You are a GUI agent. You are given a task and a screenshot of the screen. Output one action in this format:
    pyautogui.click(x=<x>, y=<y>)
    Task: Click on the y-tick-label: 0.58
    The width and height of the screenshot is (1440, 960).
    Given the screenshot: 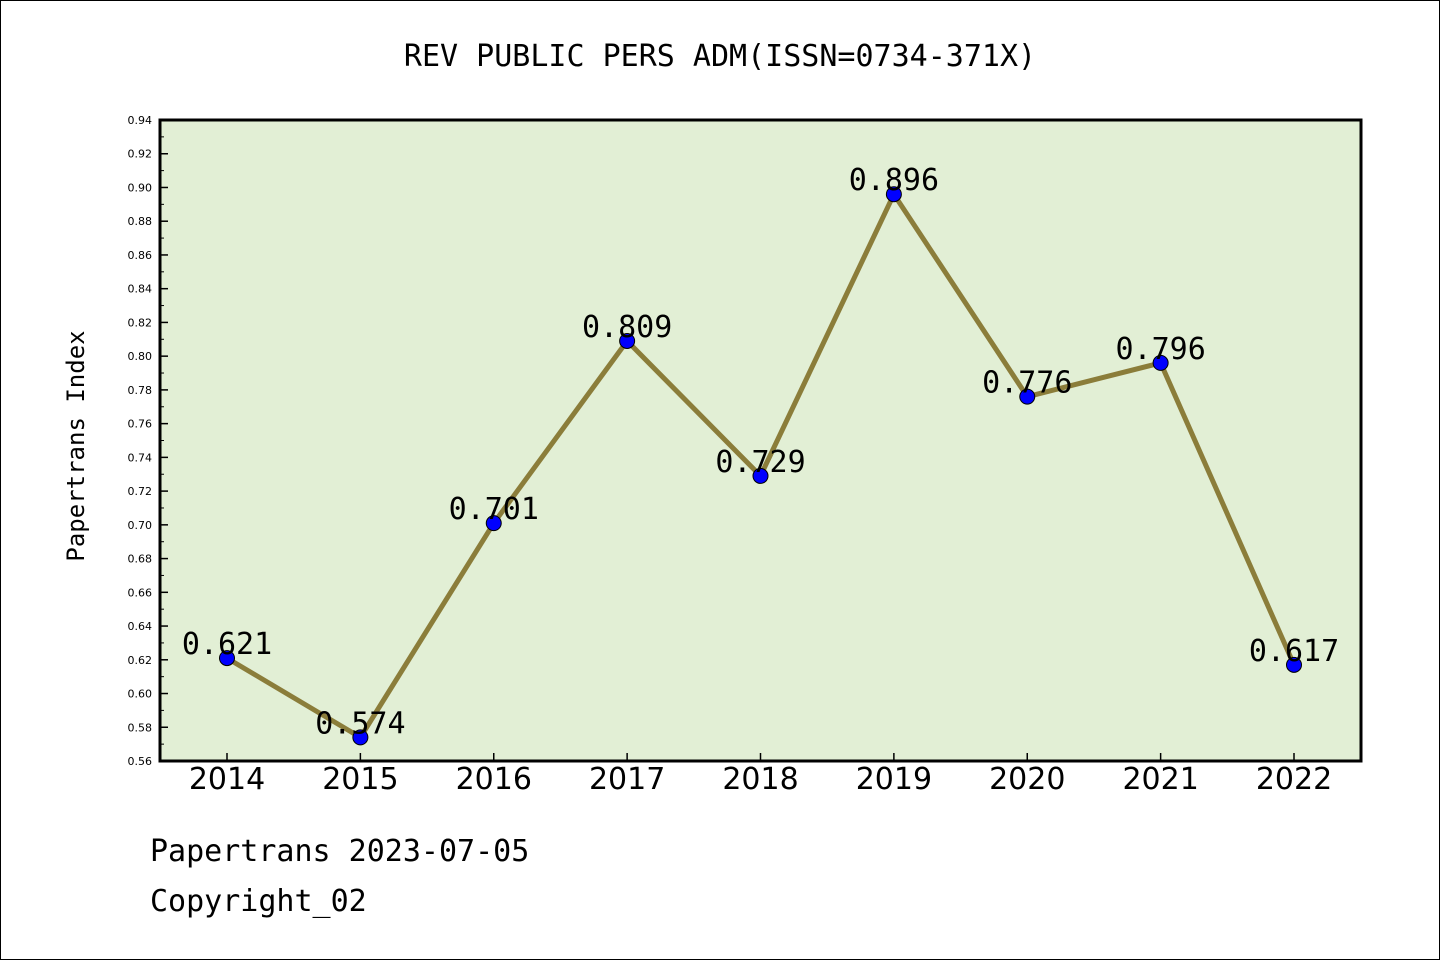 What is the action you would take?
    pyautogui.click(x=140, y=727)
    